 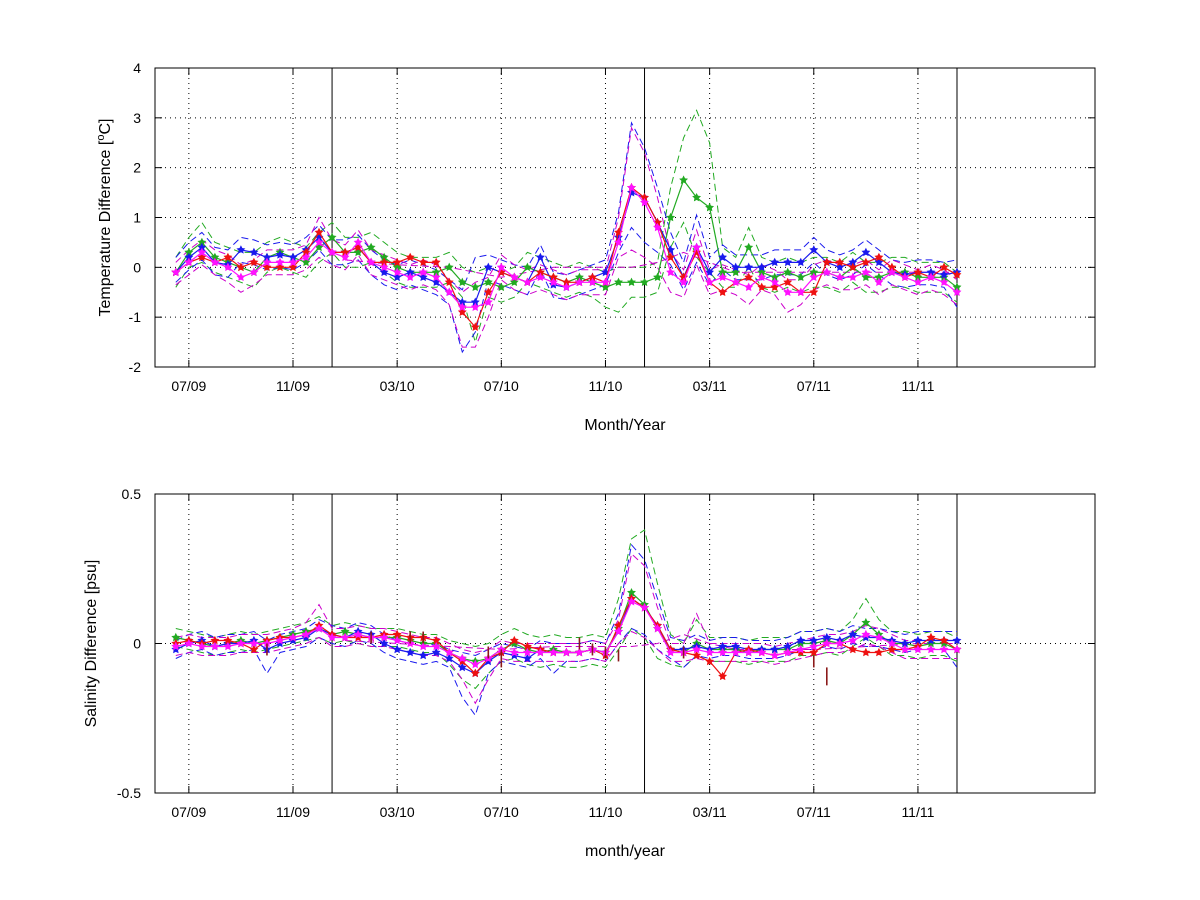 I want to click on temperature-x-tick-label-5: 03/11, so click(x=710, y=386).